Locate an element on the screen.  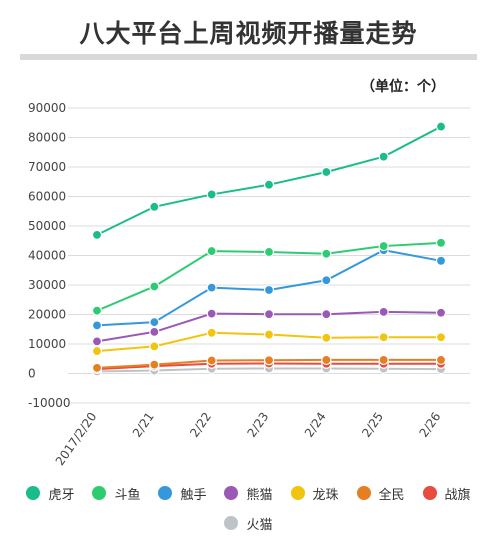
x-tick-label: 2017/2/20 is located at coordinates (76, 439).